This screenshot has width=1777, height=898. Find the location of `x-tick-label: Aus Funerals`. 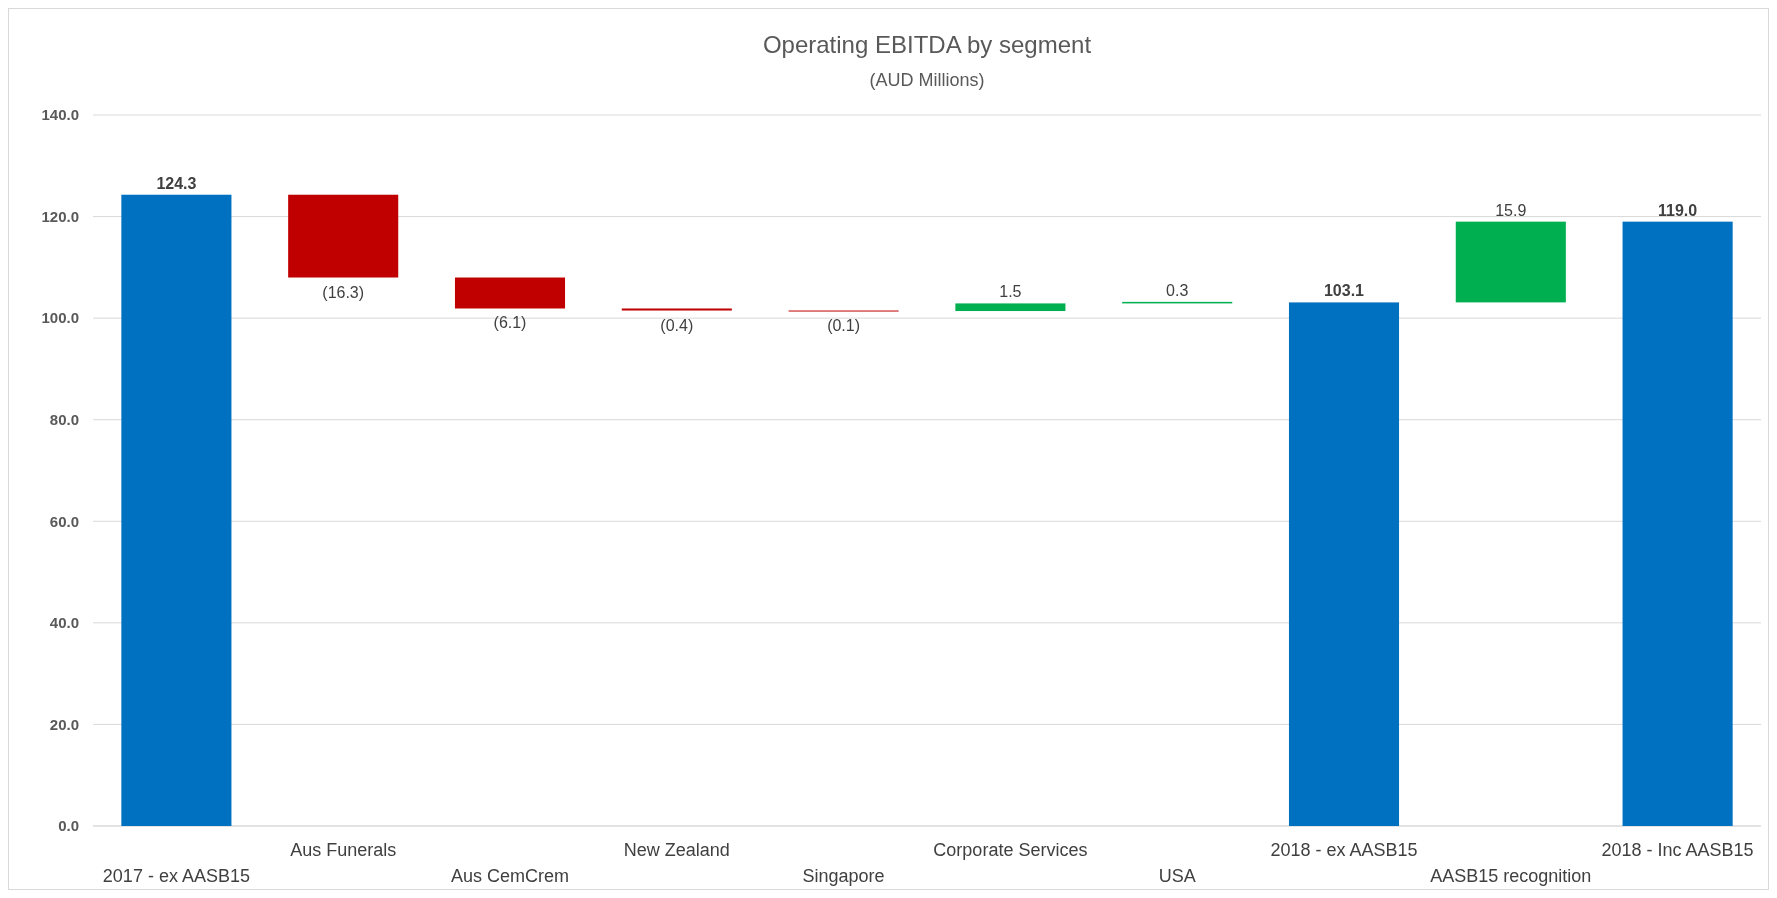

x-tick-label: Aus Funerals is located at coordinates (343, 850).